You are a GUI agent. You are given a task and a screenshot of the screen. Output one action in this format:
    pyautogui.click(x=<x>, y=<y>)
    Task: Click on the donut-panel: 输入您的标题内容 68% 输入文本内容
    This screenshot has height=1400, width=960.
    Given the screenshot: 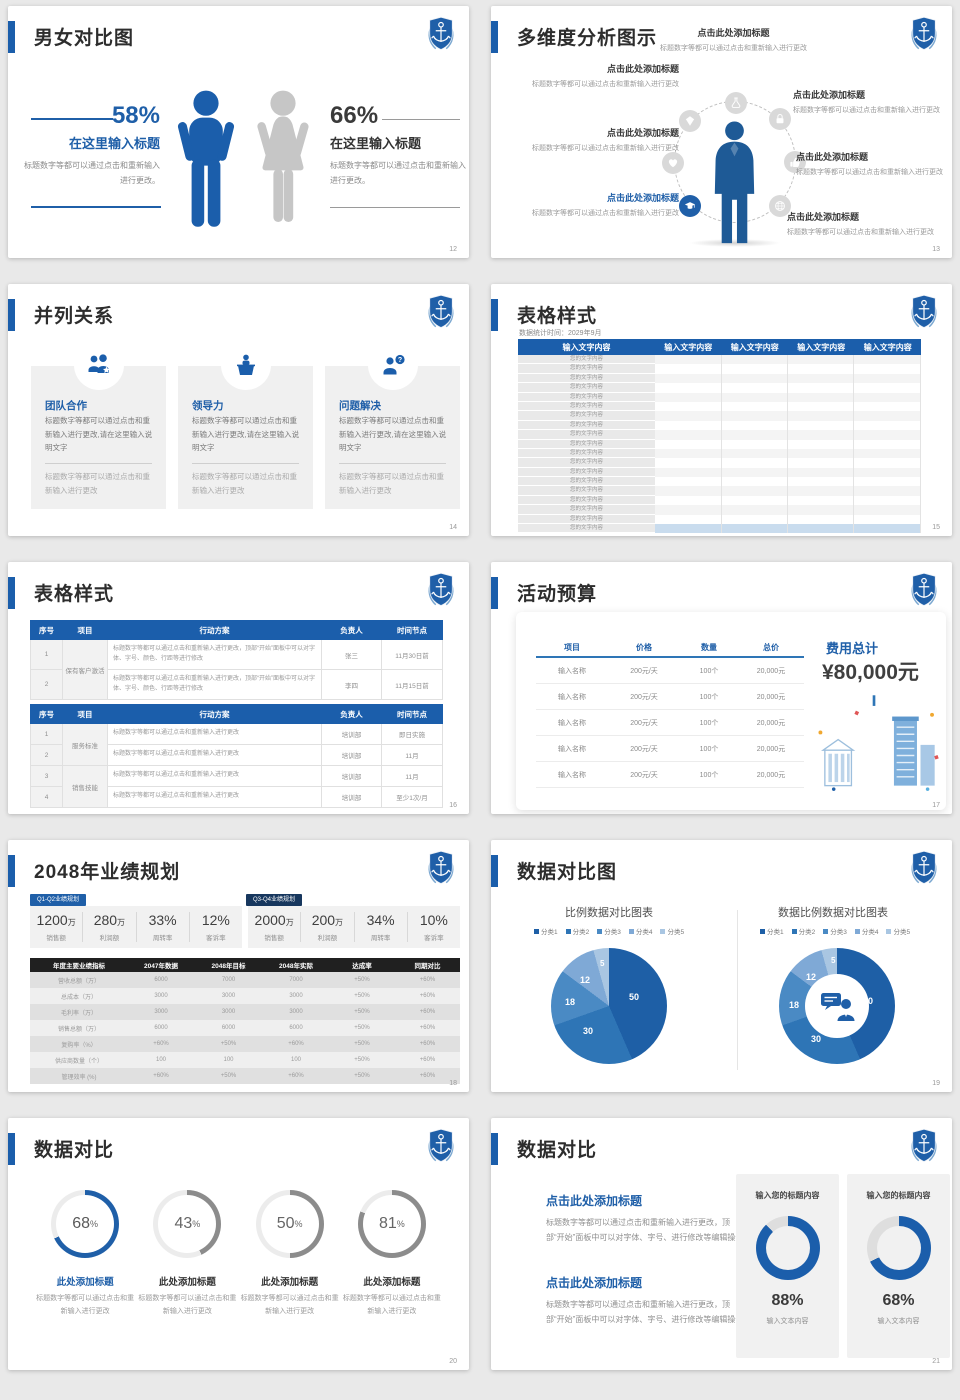 What is the action you would take?
    pyautogui.click(x=898, y=1266)
    